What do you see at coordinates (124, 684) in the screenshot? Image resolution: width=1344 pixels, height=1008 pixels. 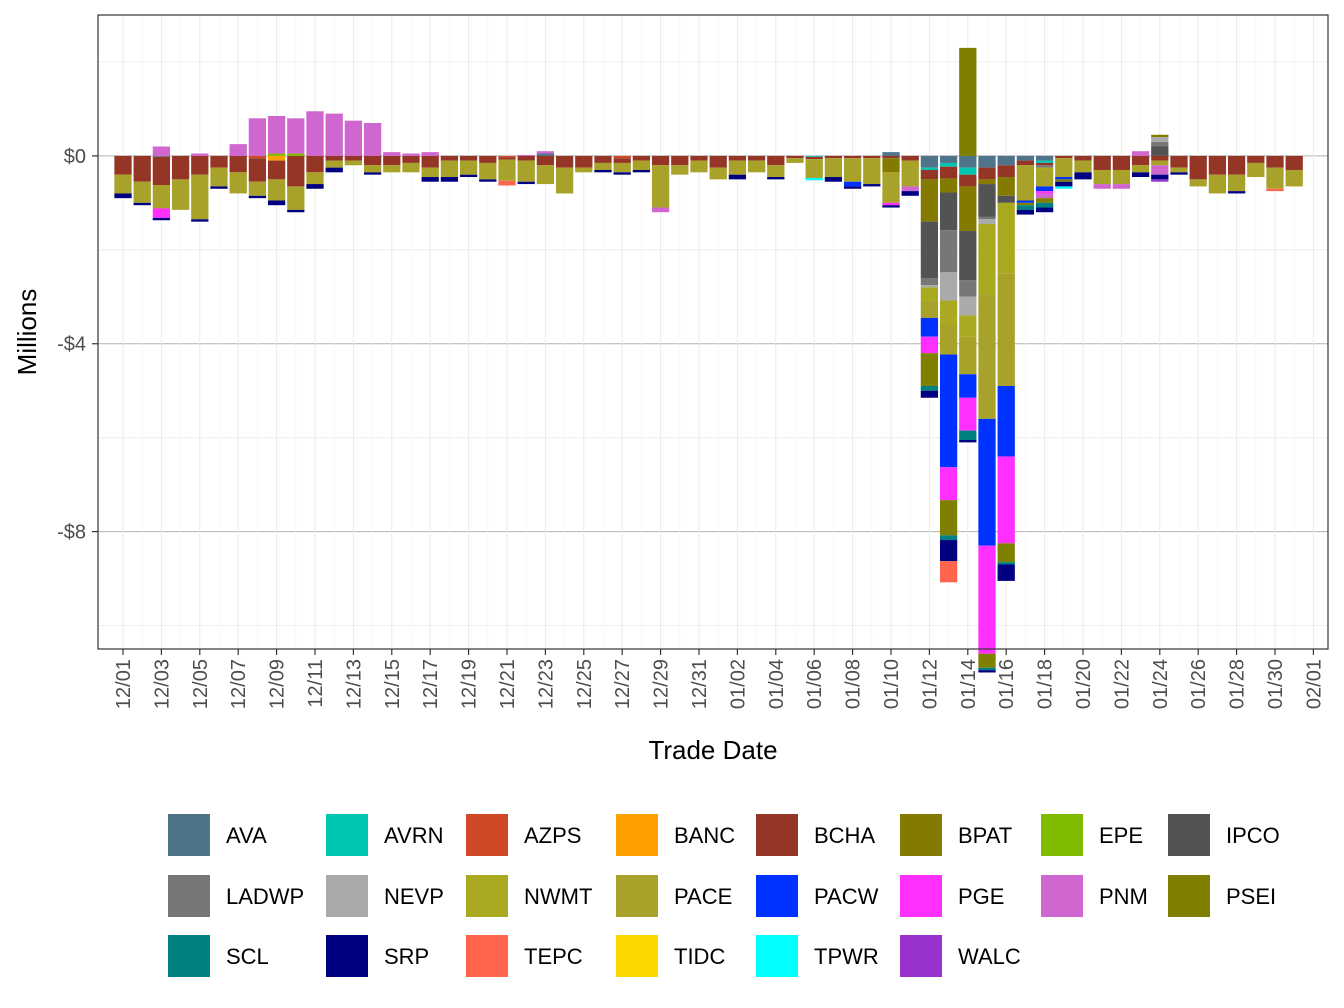 I see `x-tick-label: 12/01` at bounding box center [124, 684].